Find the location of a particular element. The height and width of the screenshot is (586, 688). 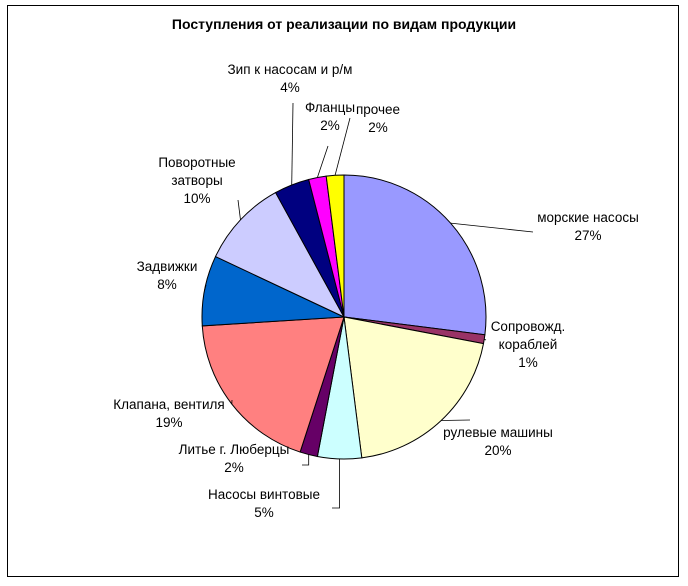

slice-label-7: Поворотные затворы 10% is located at coordinates (196, 180).